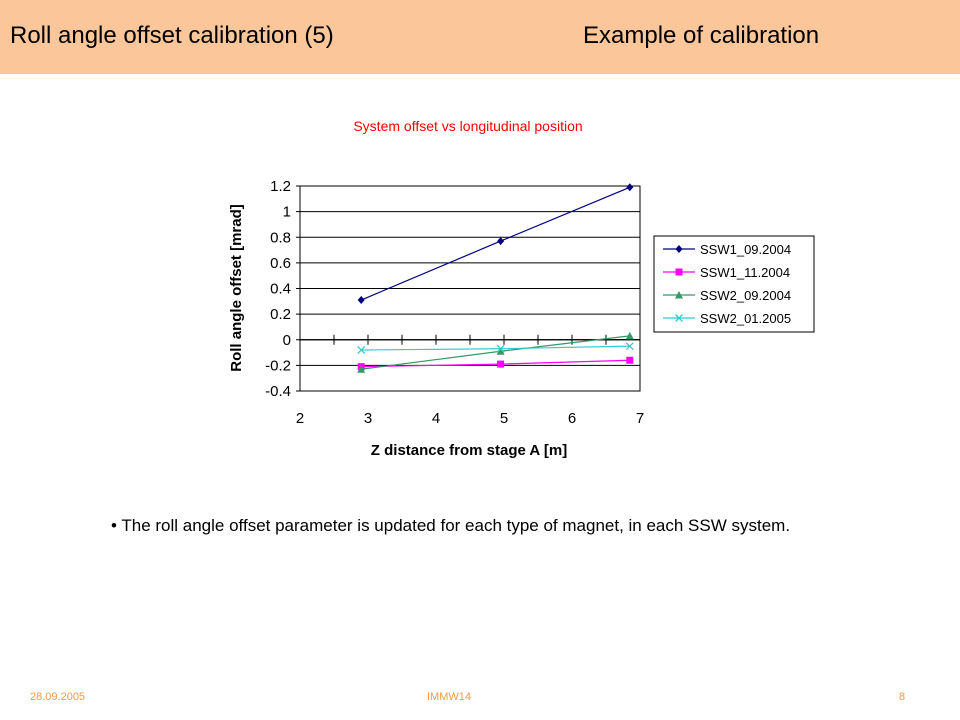  Describe the element at coordinates (368, 418) in the screenshot. I see `x-tick-label: 3` at that location.